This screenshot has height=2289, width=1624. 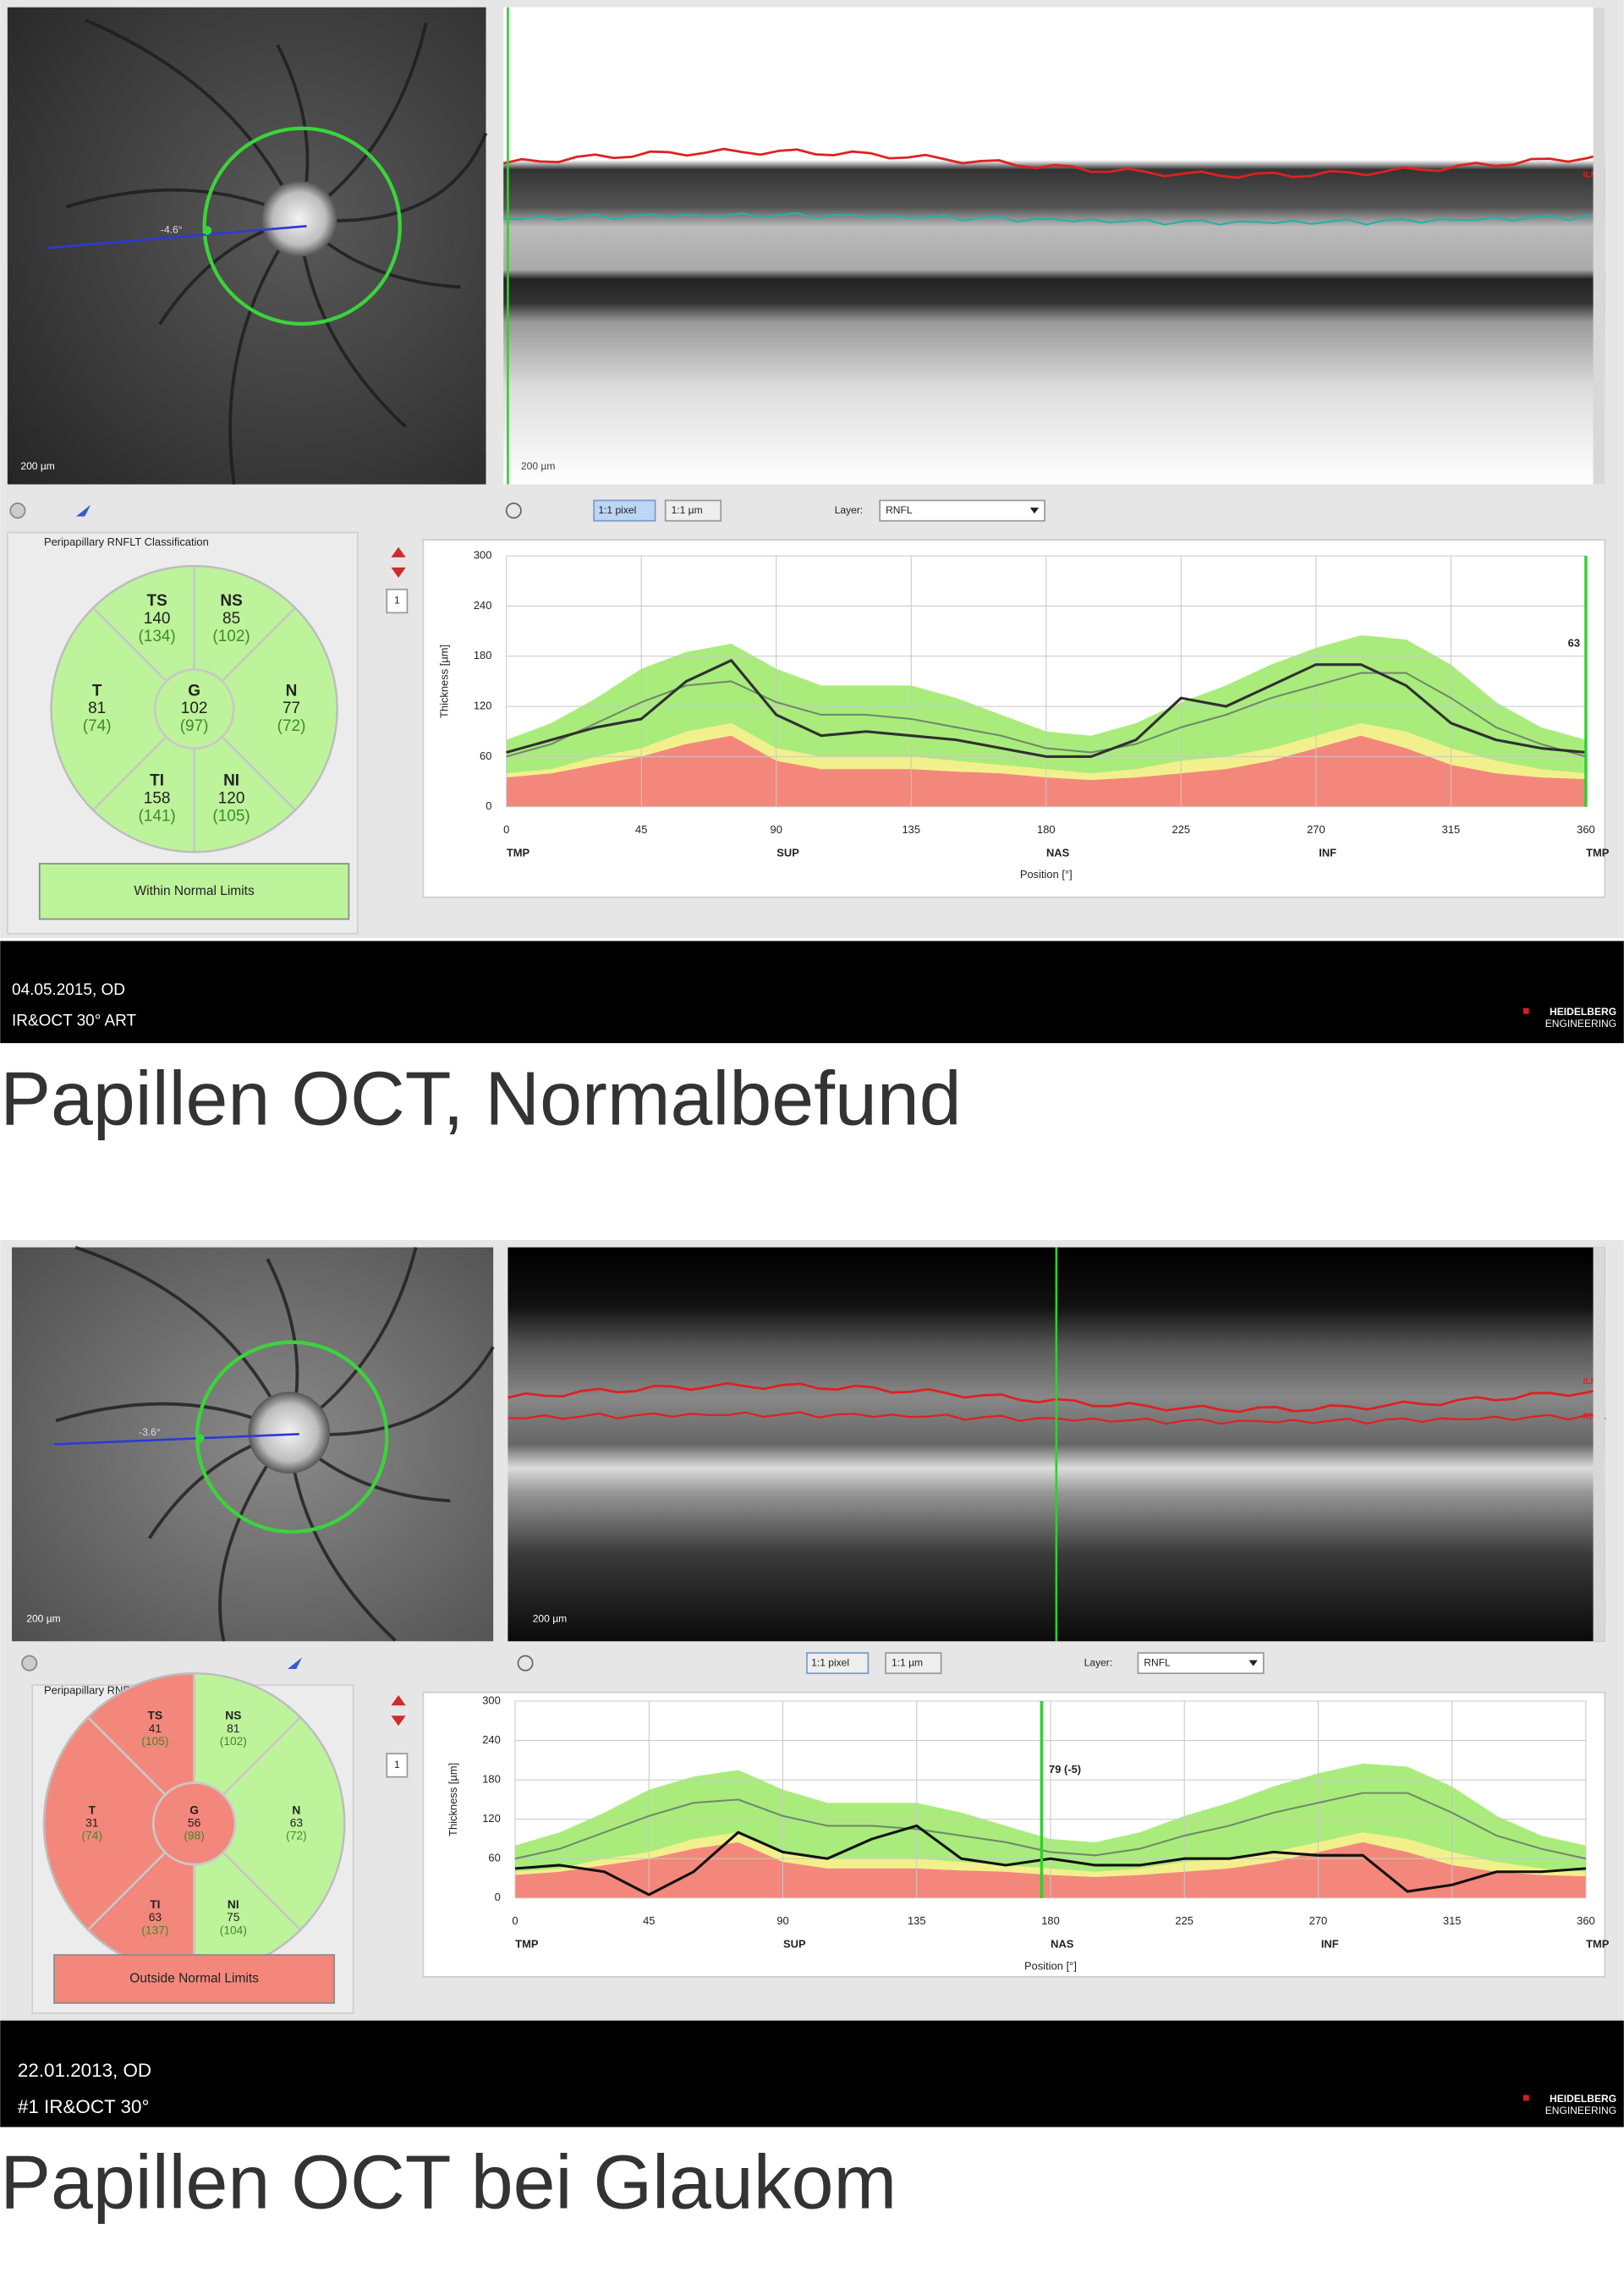 I want to click on scan-circle, so click(x=302, y=226).